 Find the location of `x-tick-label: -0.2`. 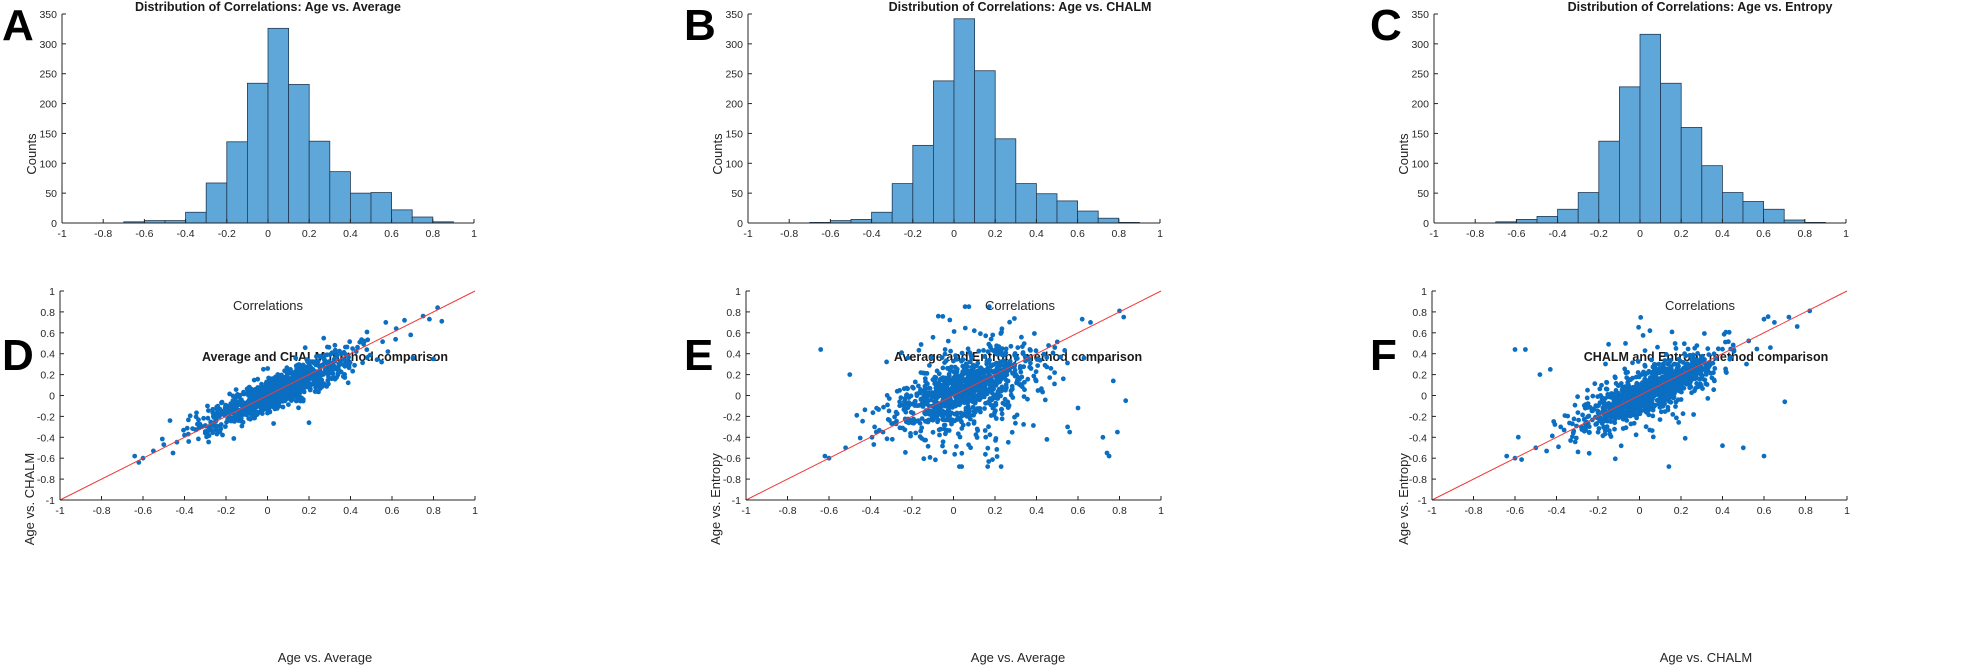

x-tick-label: -0.2 is located at coordinates (912, 511).